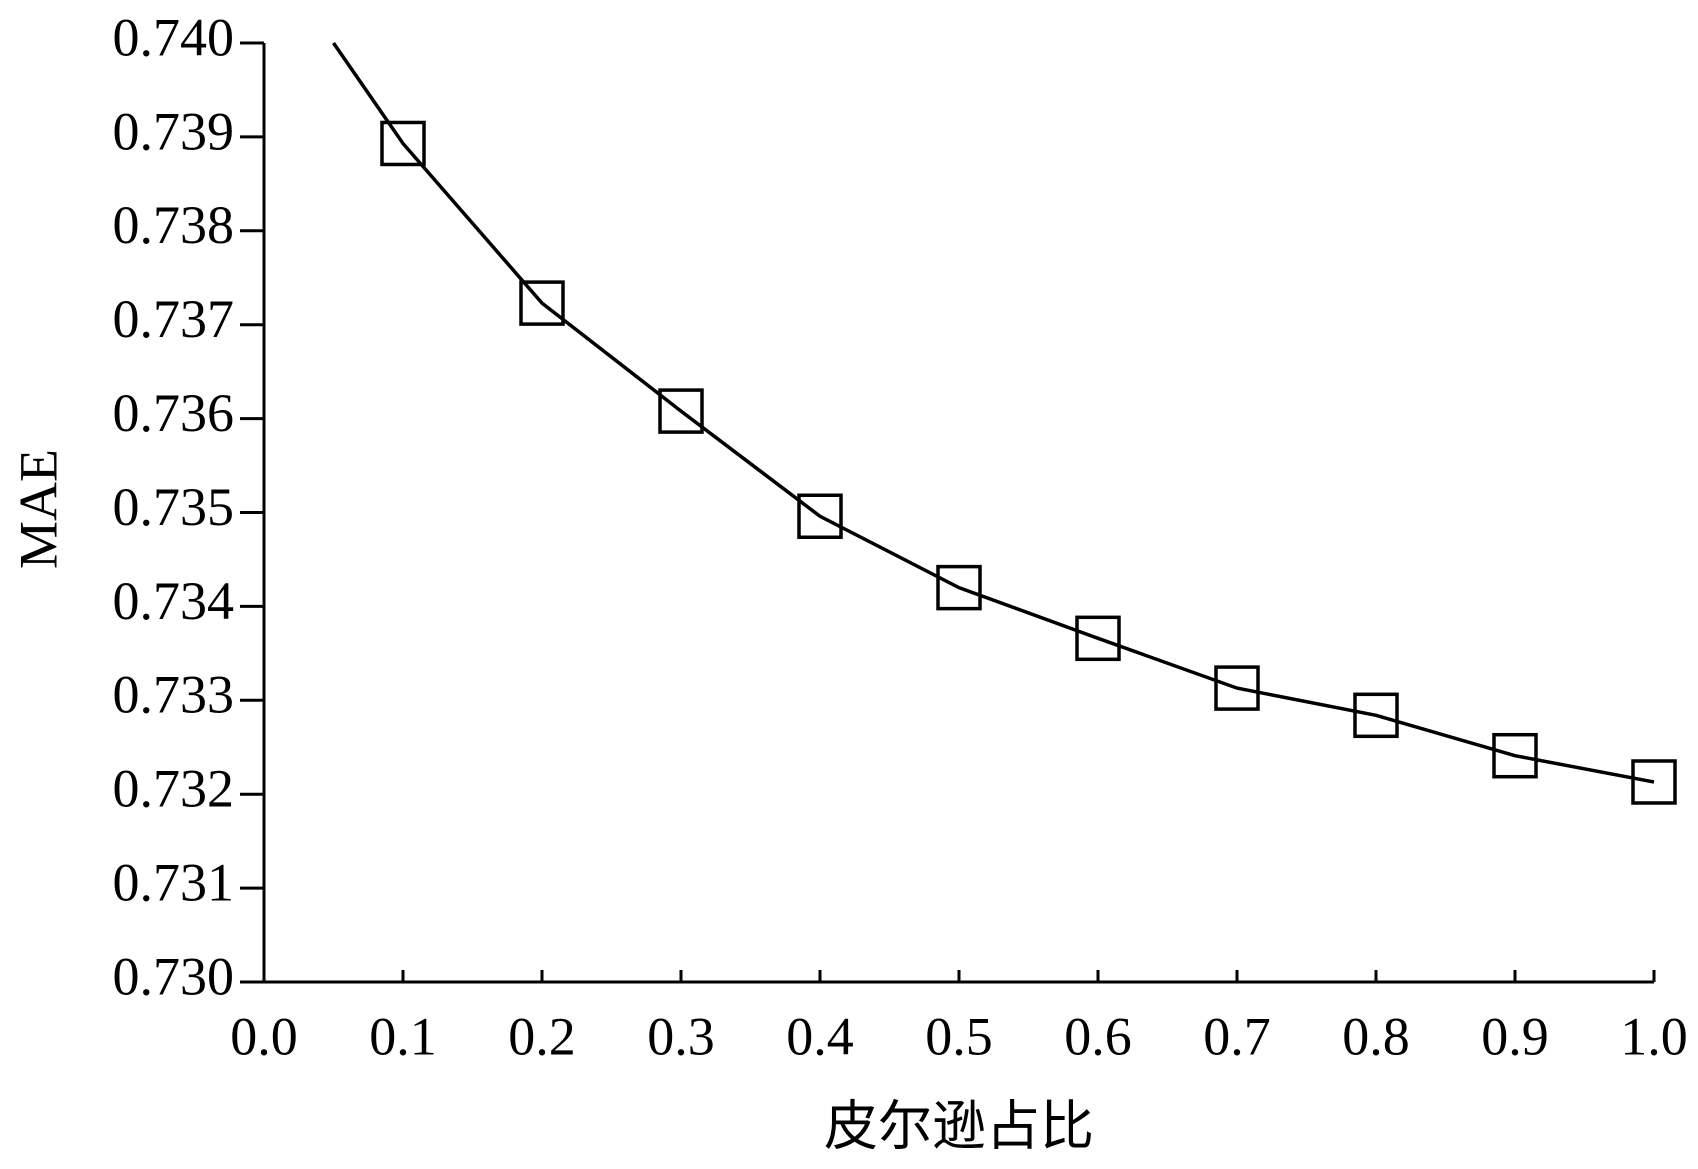 The image size is (1698, 1169). Describe the element at coordinates (264, 1036) in the screenshot. I see `x-tick-label: 0.0` at that location.